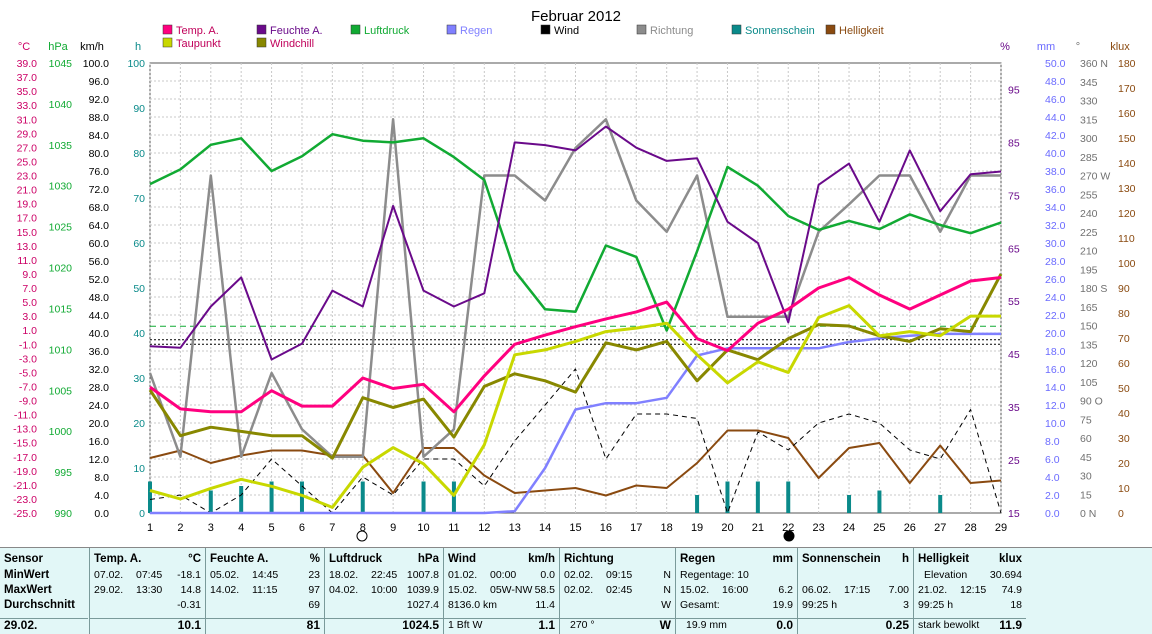  I want to click on axis-tick-sunshine: 60, so click(139, 244).